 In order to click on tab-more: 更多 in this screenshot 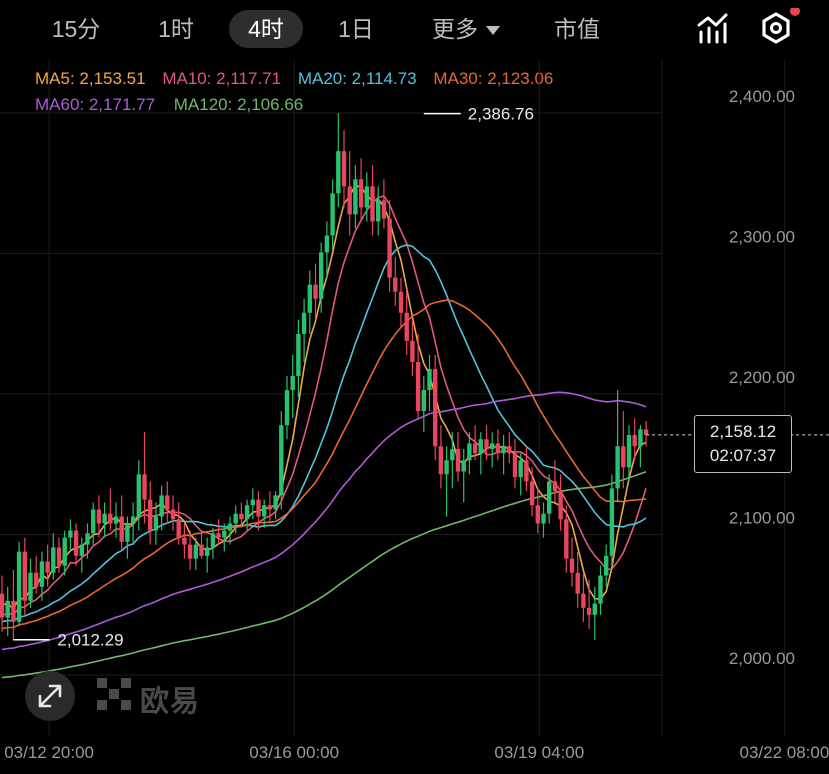, I will do `click(466, 29)`.